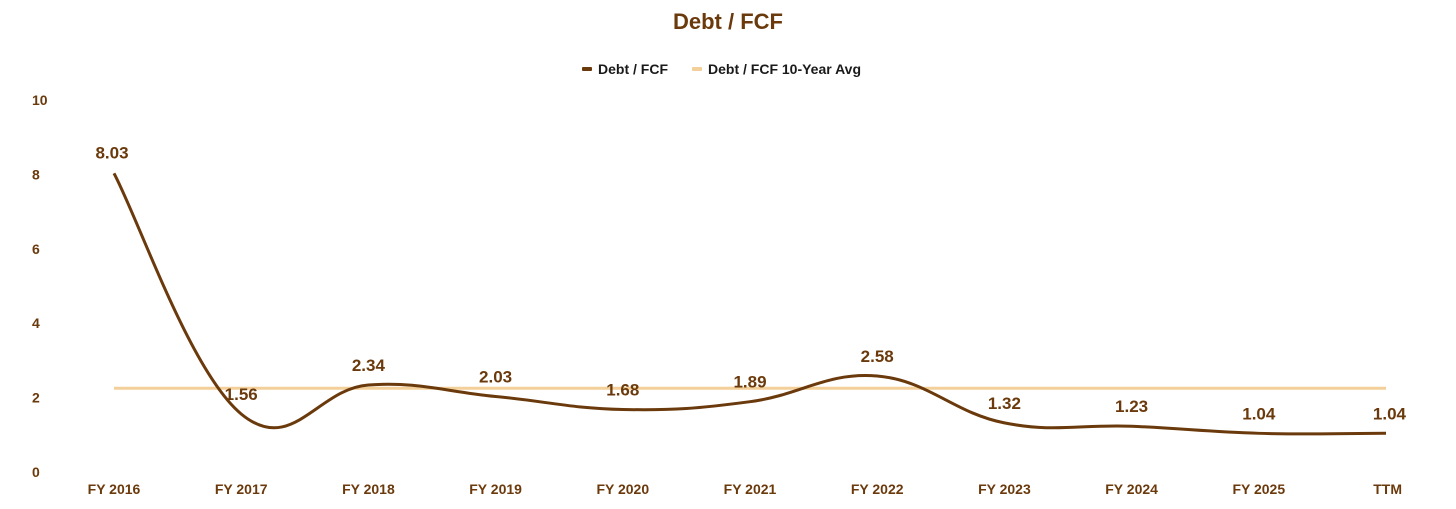  I want to click on x-tick-label: FY 2021, so click(750, 489).